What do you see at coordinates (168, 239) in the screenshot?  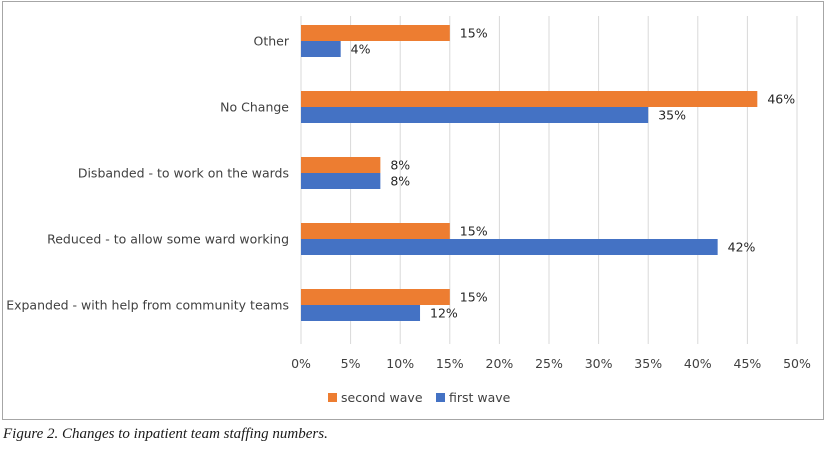 I see `category-label: Reduced - to allow some ward working` at bounding box center [168, 239].